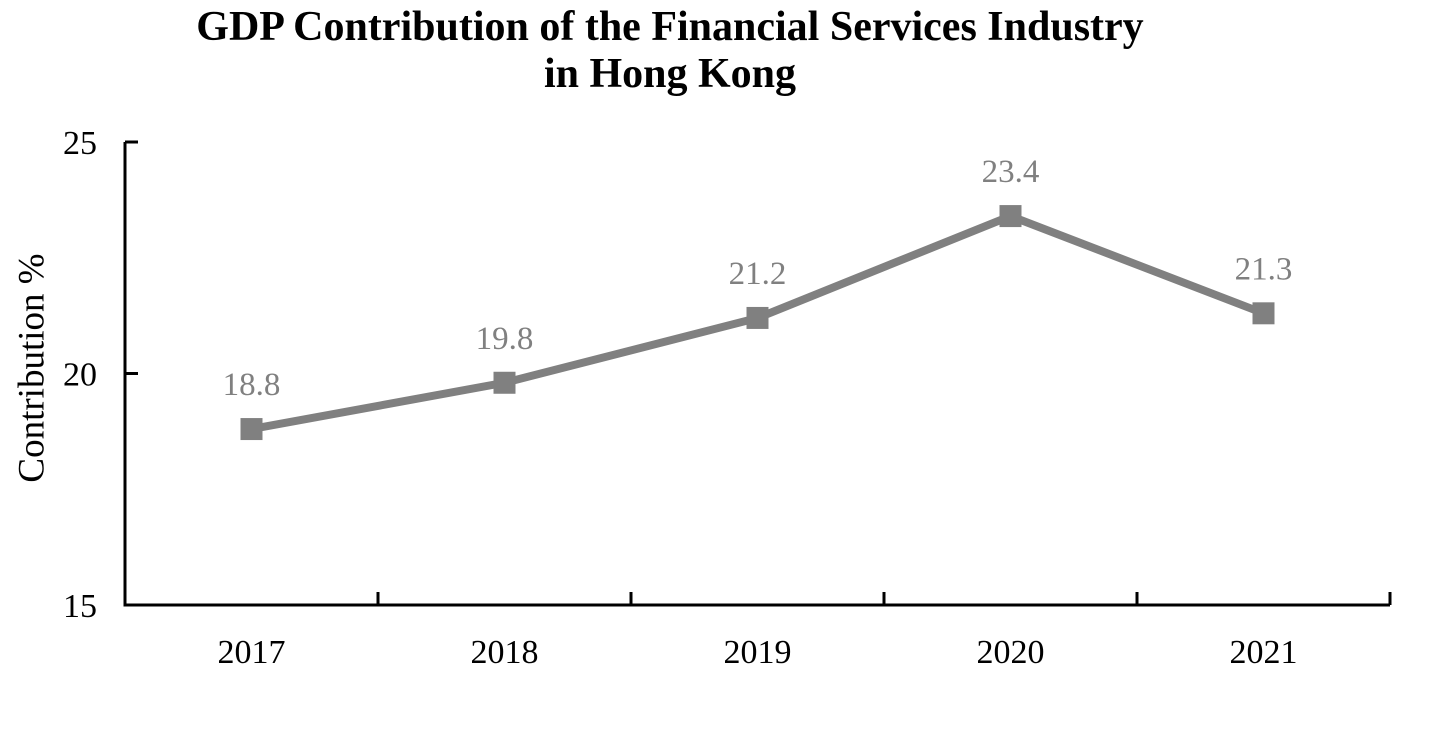  I want to click on data-label: 19.8, so click(505, 339).